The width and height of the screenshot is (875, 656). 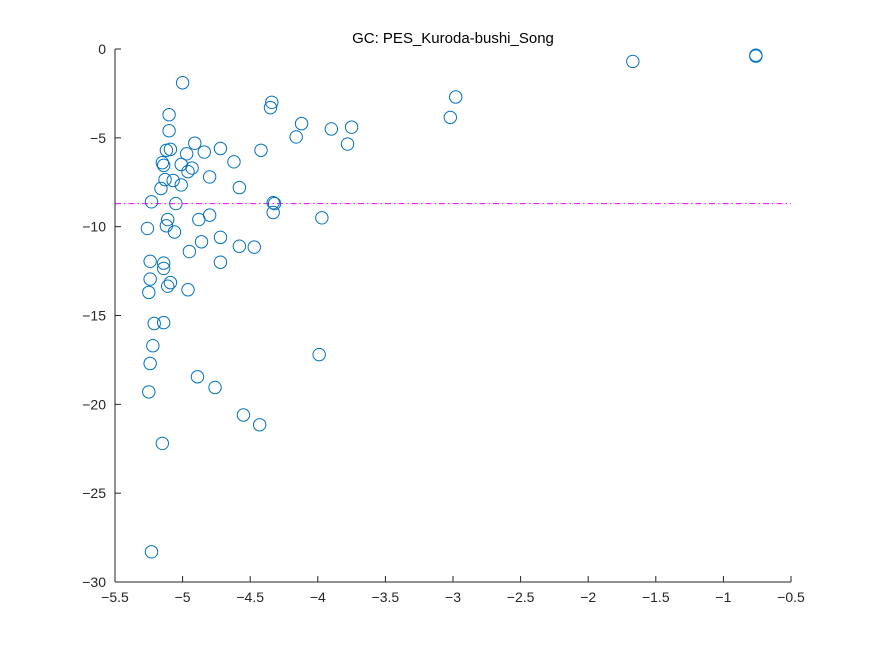 I want to click on x-tick-label: −5, so click(x=183, y=597).